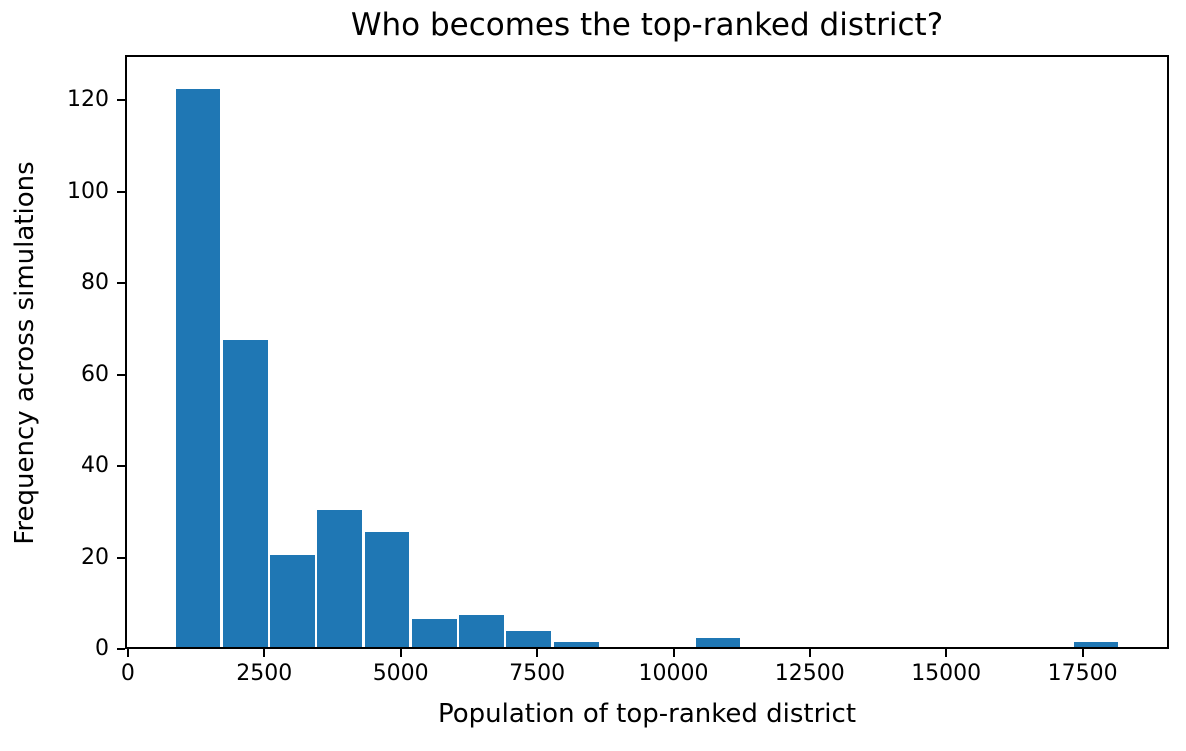 The image size is (1186, 751). I want to click on right-spine, so click(1168, 352).